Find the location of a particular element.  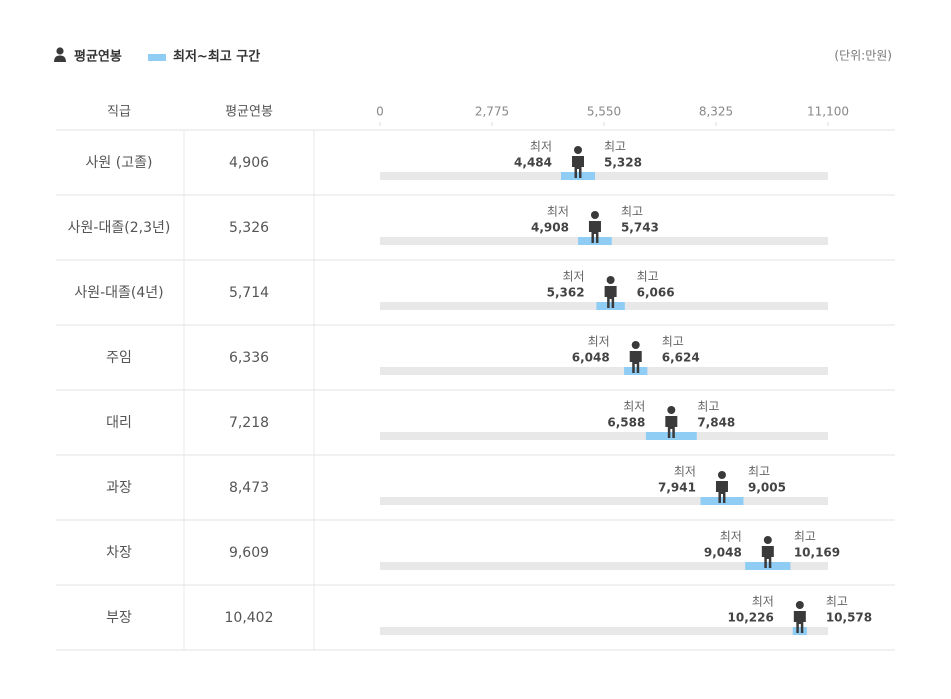

min-value: 7,941 is located at coordinates (677, 488).